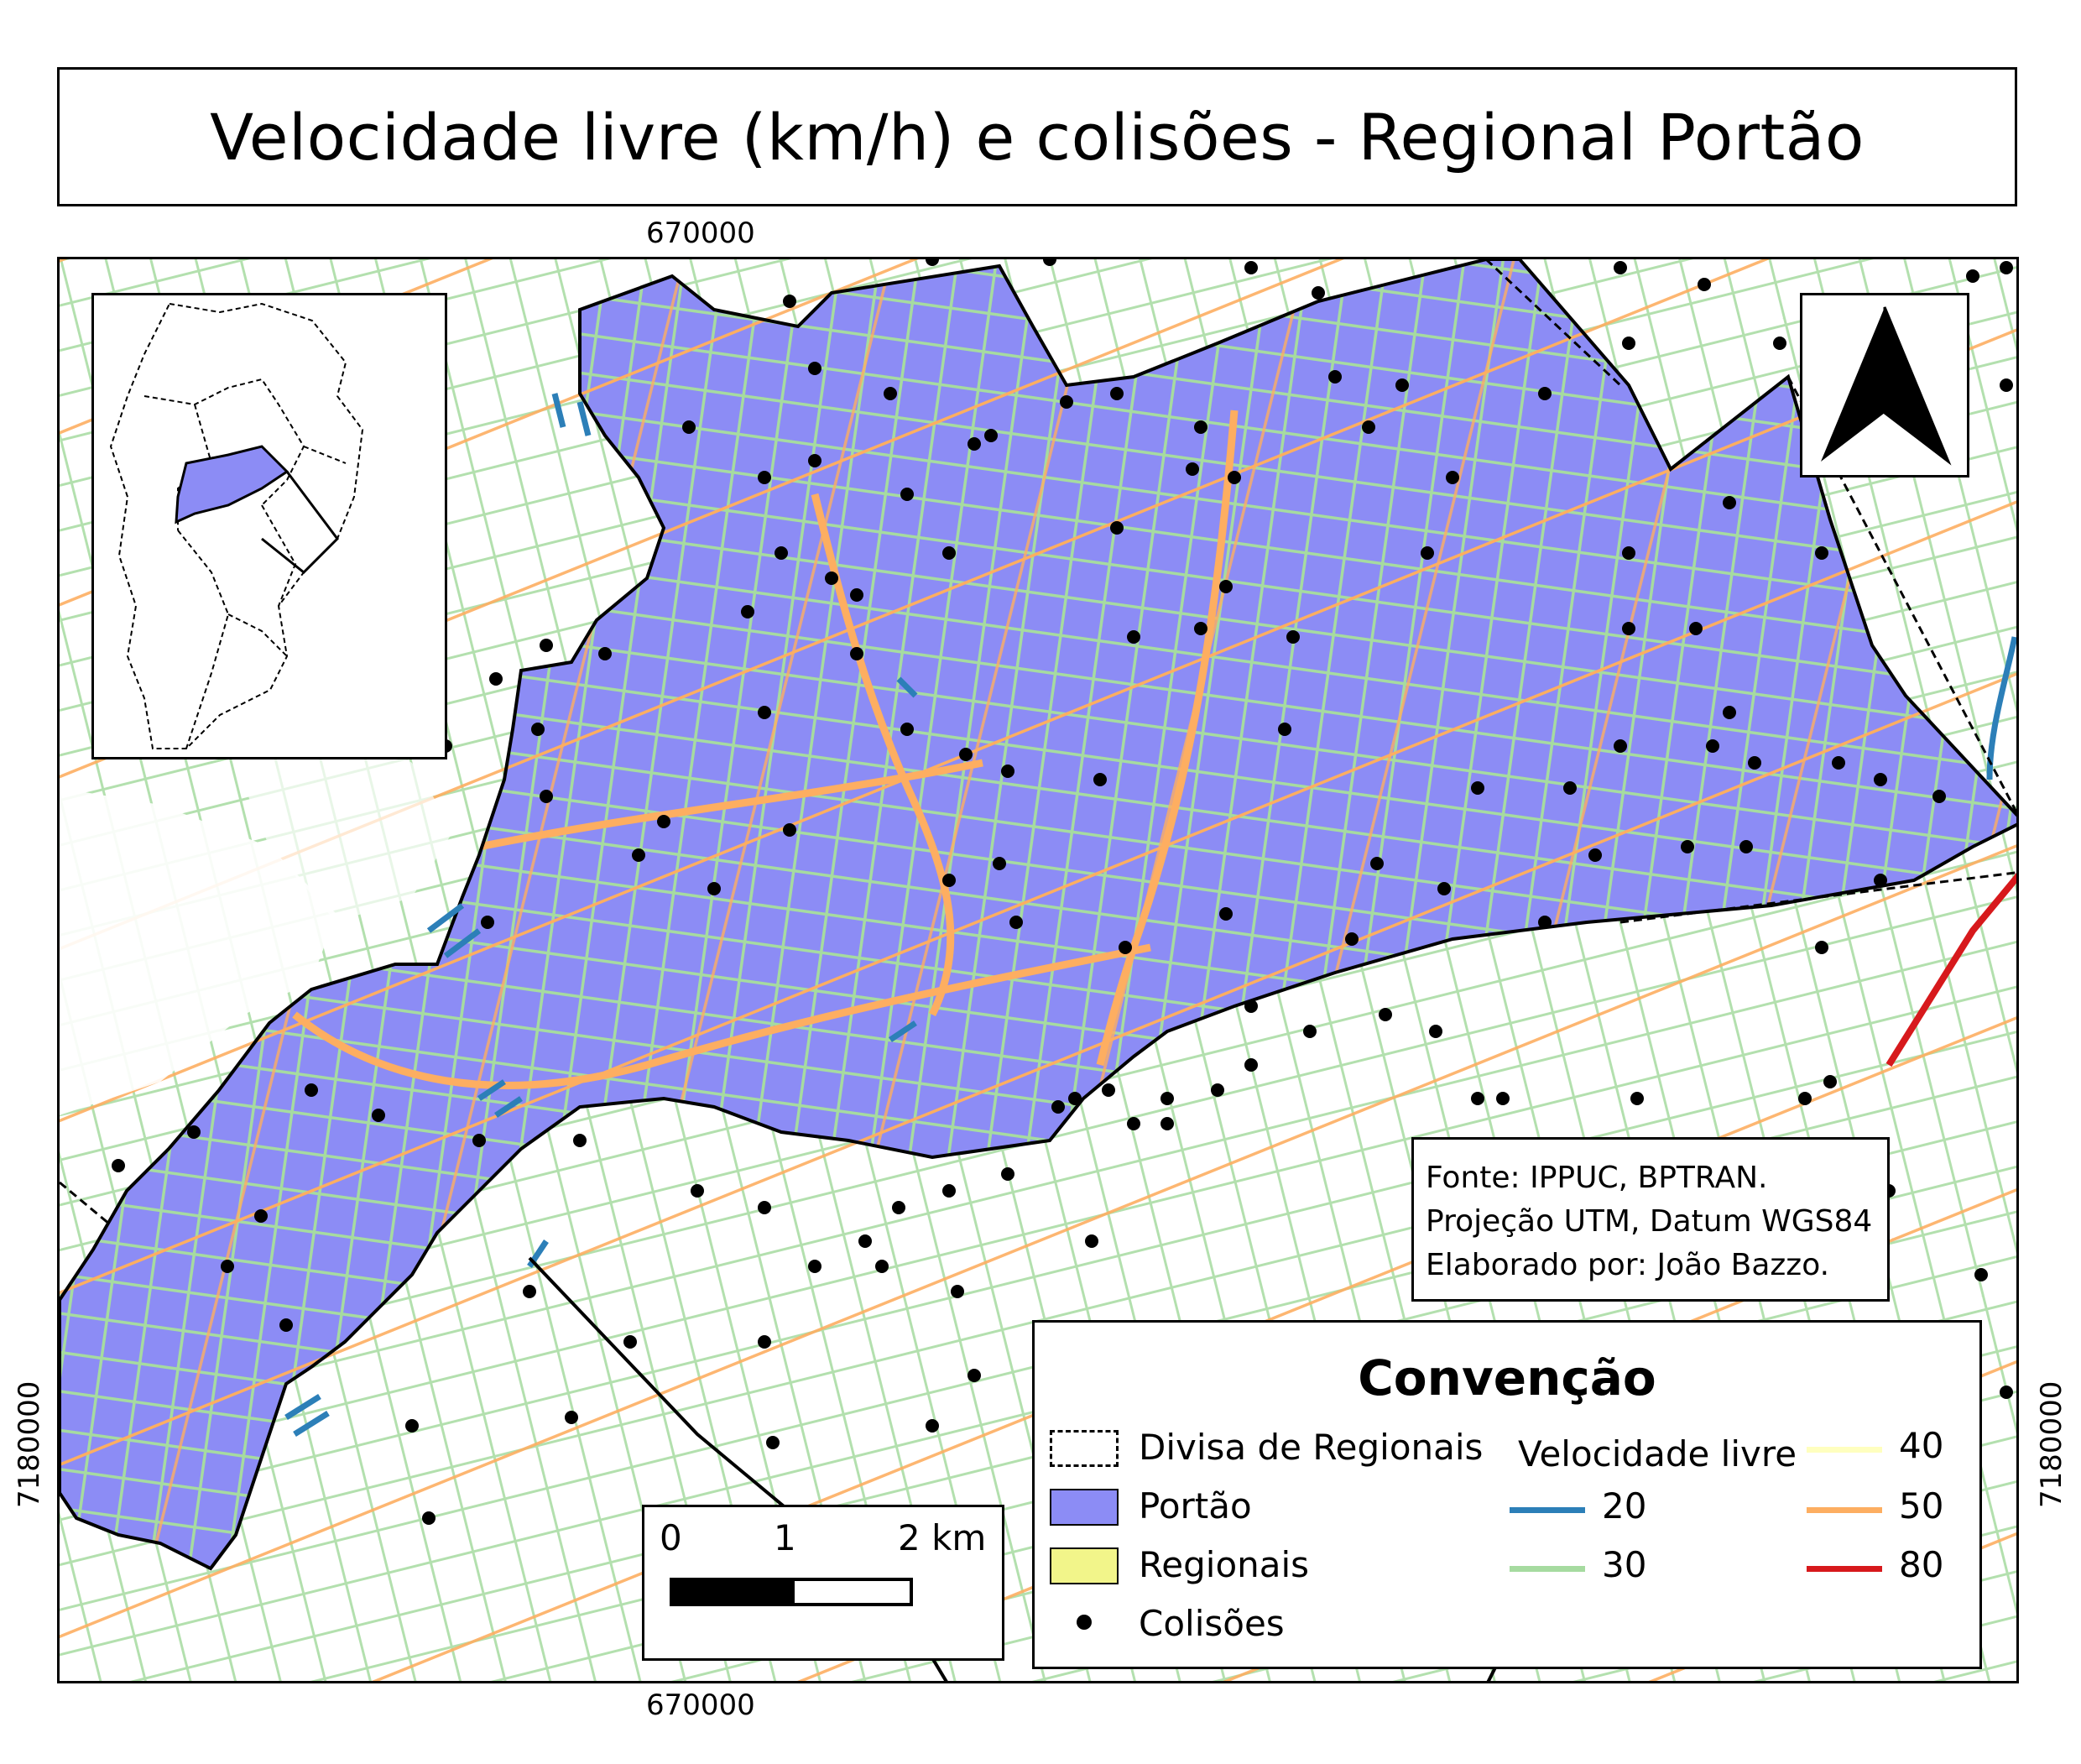 This screenshot has width=2081, height=1764. What do you see at coordinates (1084, 1565) in the screenshot?
I see `legend-swatch-regionais` at bounding box center [1084, 1565].